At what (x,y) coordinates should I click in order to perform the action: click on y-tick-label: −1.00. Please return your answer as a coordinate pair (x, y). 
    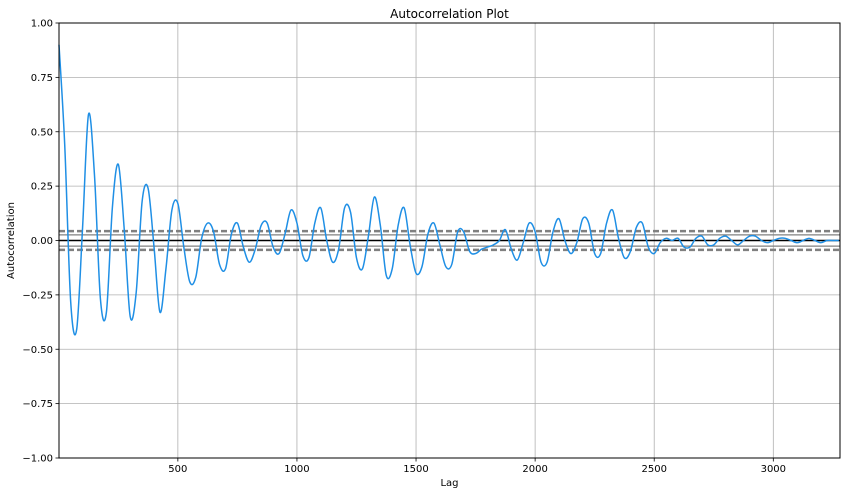
    Looking at the image, I should click on (37, 459).